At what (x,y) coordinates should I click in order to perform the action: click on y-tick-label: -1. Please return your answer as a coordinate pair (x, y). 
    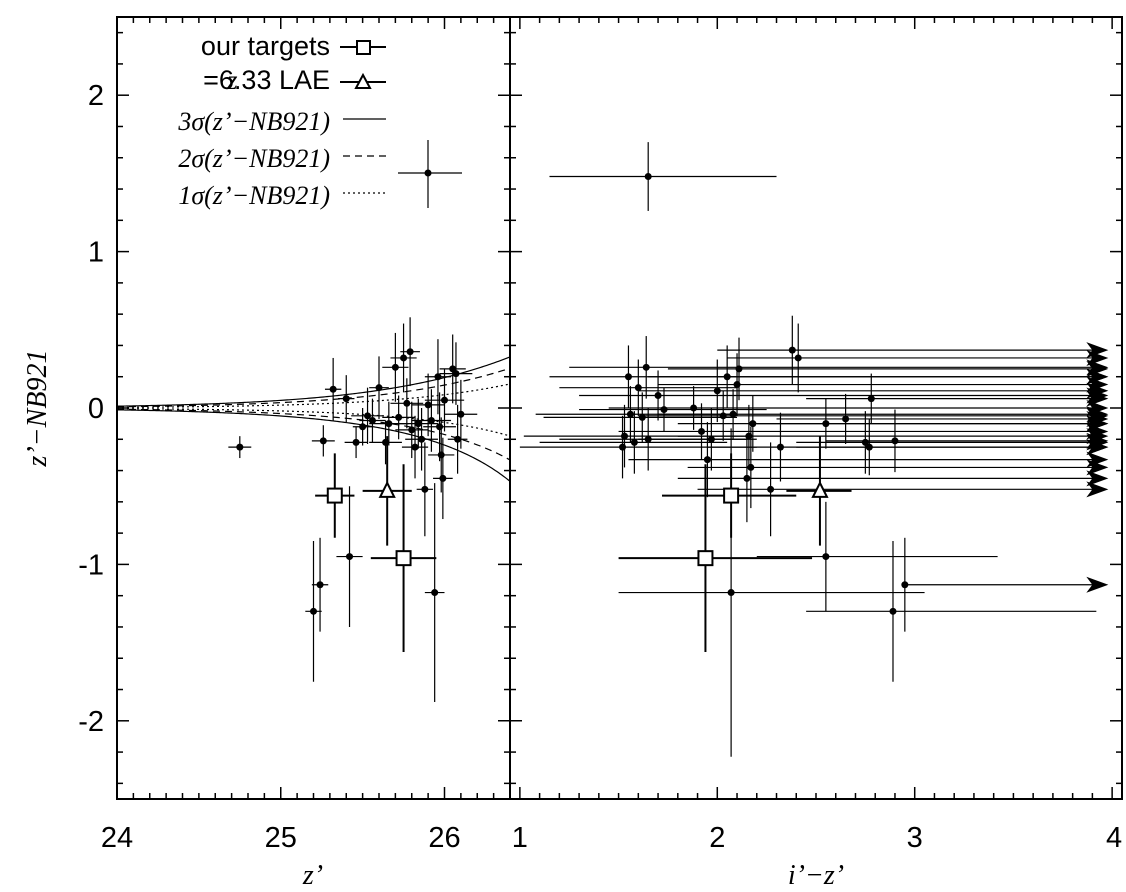
    Looking at the image, I should click on (91, 565).